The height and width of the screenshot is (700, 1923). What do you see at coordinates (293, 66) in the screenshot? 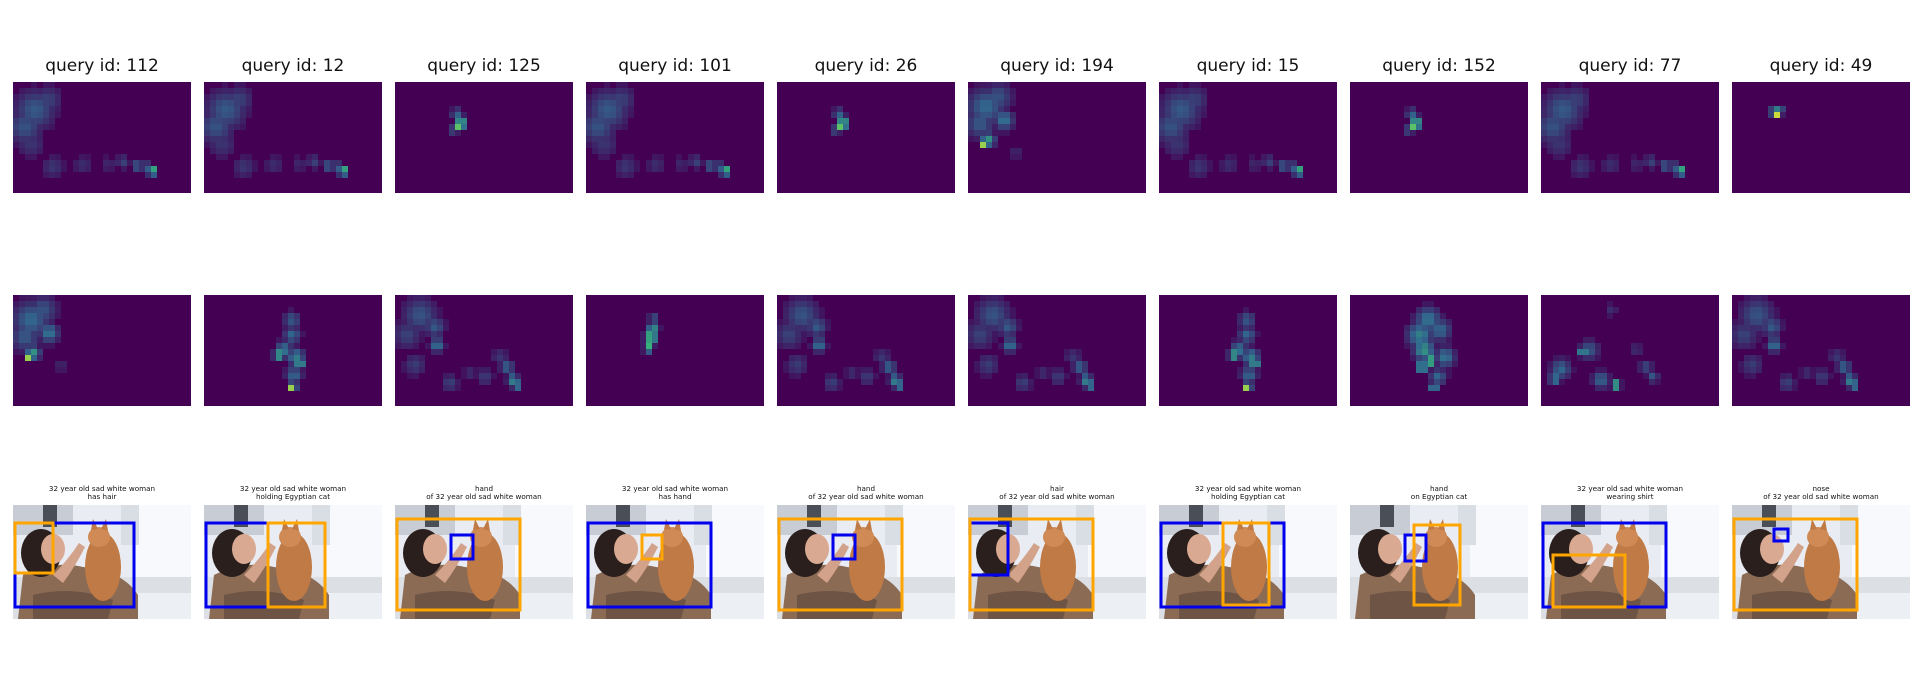
I see `query-title: query id: 12` at bounding box center [293, 66].